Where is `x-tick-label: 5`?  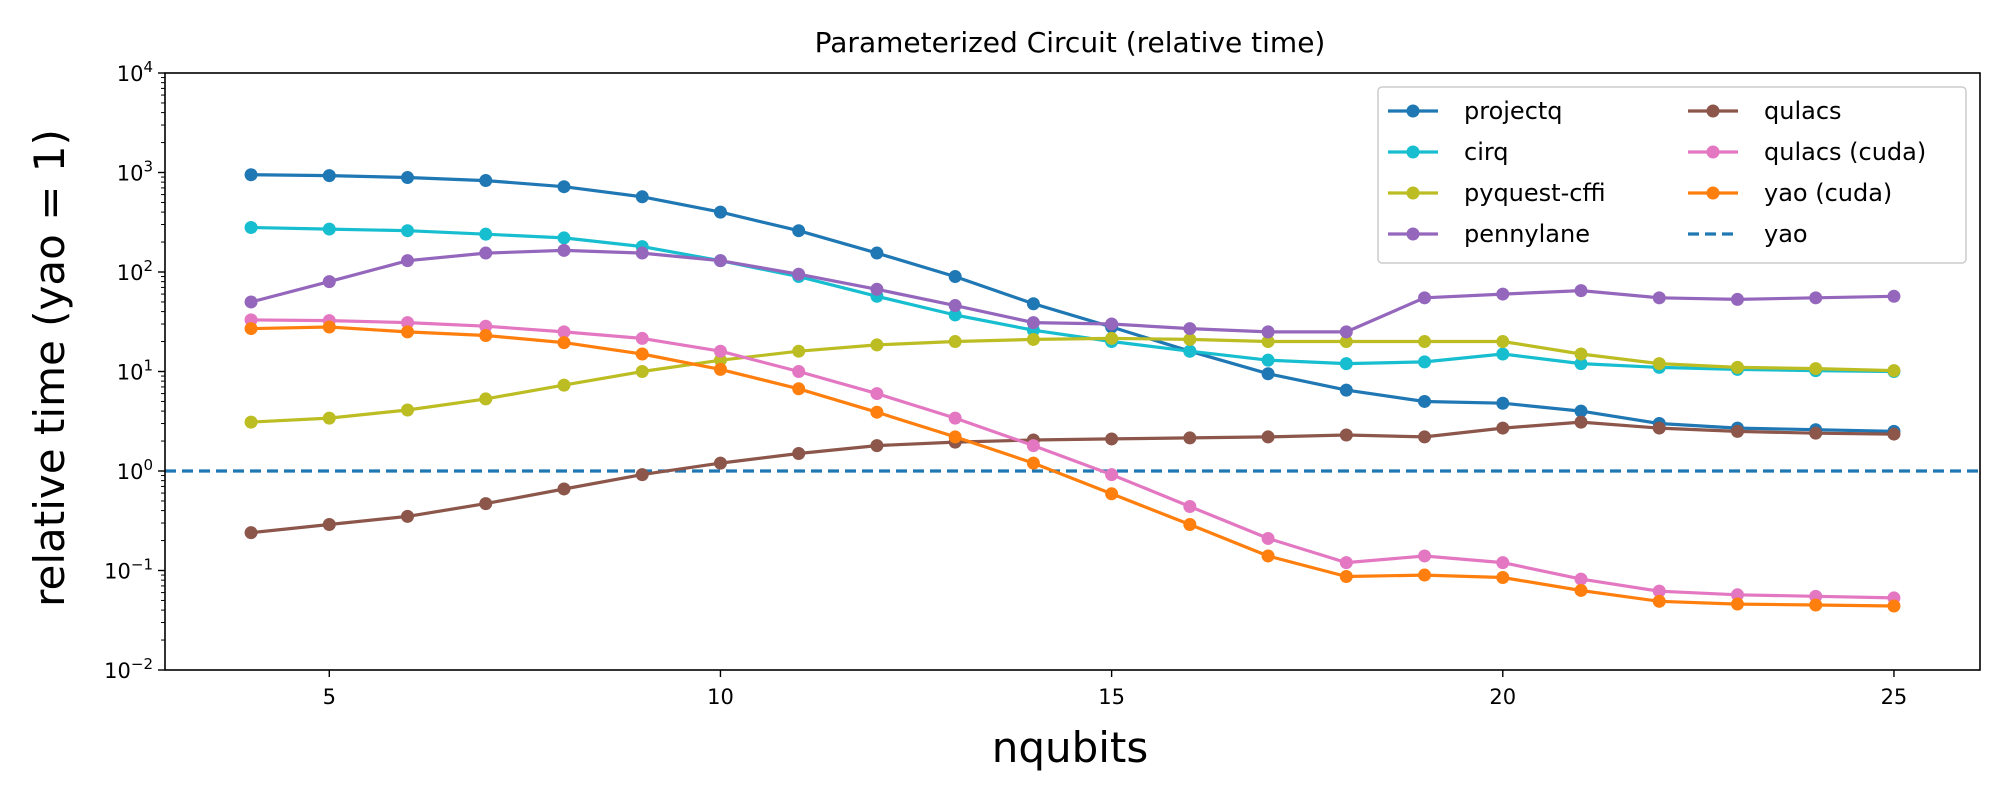 x-tick-label: 5 is located at coordinates (329, 697).